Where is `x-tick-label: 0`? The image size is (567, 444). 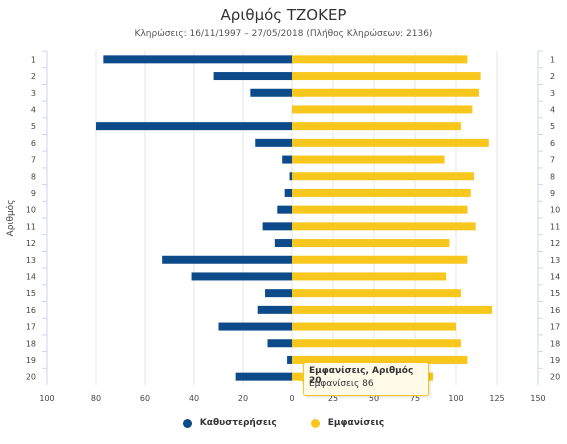
x-tick-label: 0 is located at coordinates (291, 398).